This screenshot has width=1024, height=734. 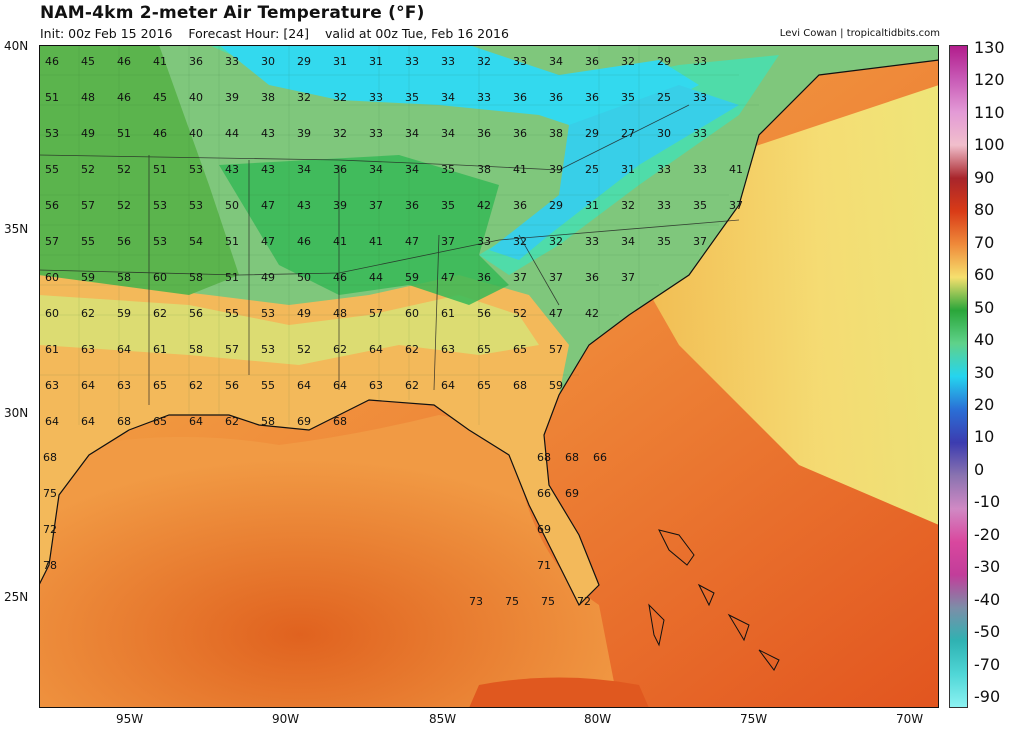 What do you see at coordinates (304, 205) in the screenshot?
I see `station-temperature: 43` at bounding box center [304, 205].